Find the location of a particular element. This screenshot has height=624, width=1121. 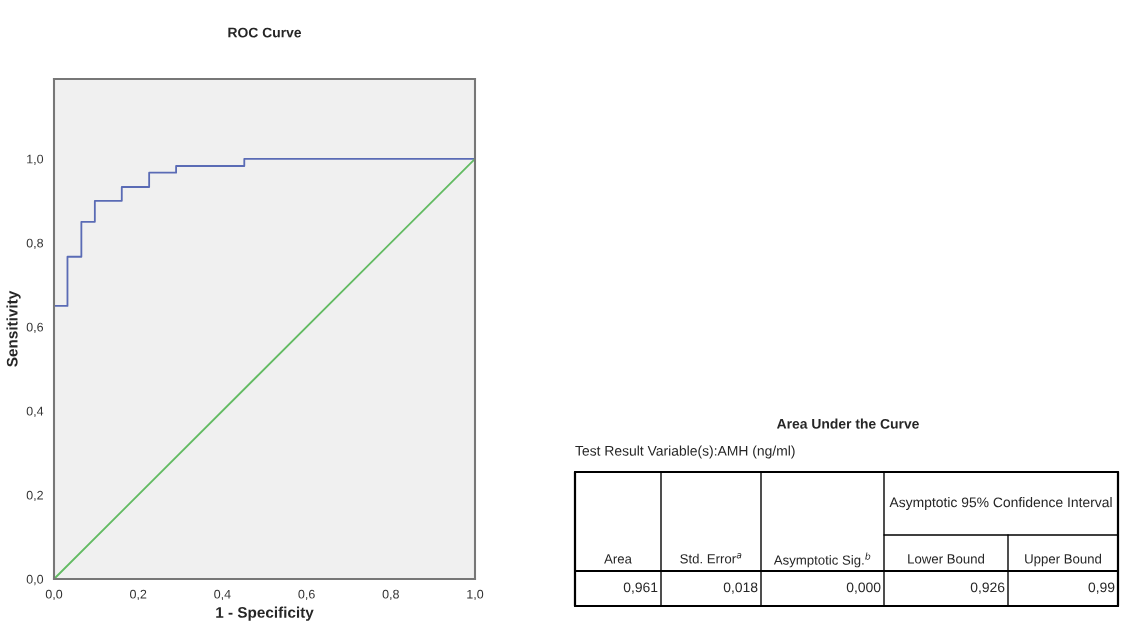

x-tick-label: 0,0 is located at coordinates (54, 595).